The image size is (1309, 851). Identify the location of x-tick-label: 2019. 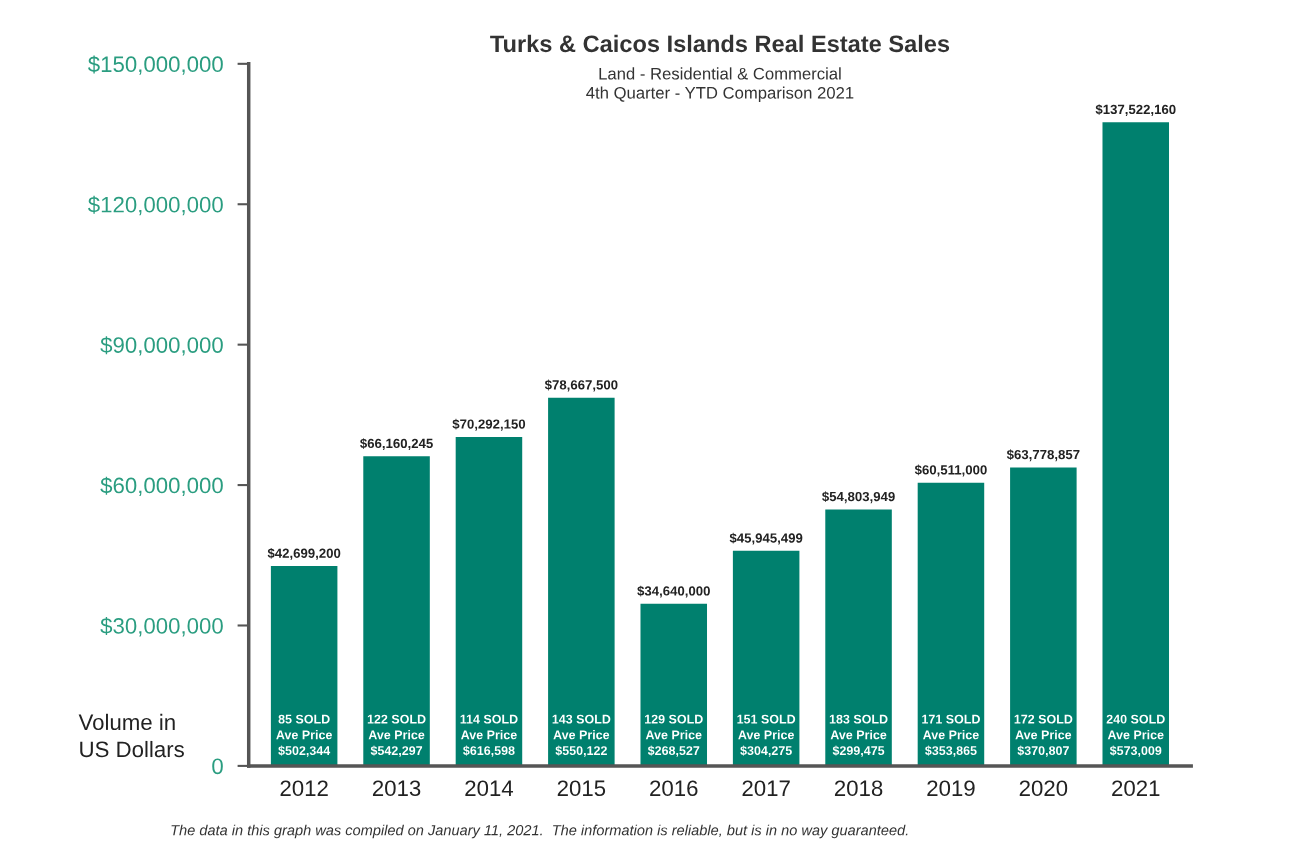
(951, 788).